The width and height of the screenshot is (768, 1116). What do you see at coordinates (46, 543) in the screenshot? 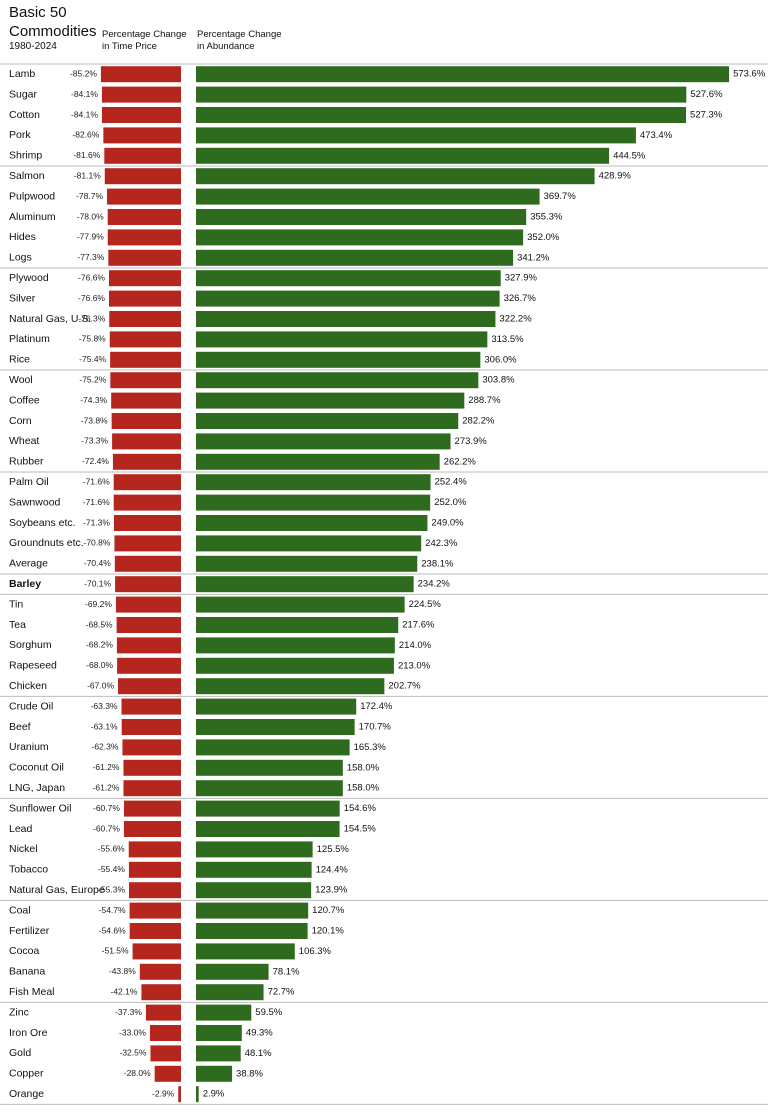
I see `category-label: Groundnuts etc.` at bounding box center [46, 543].